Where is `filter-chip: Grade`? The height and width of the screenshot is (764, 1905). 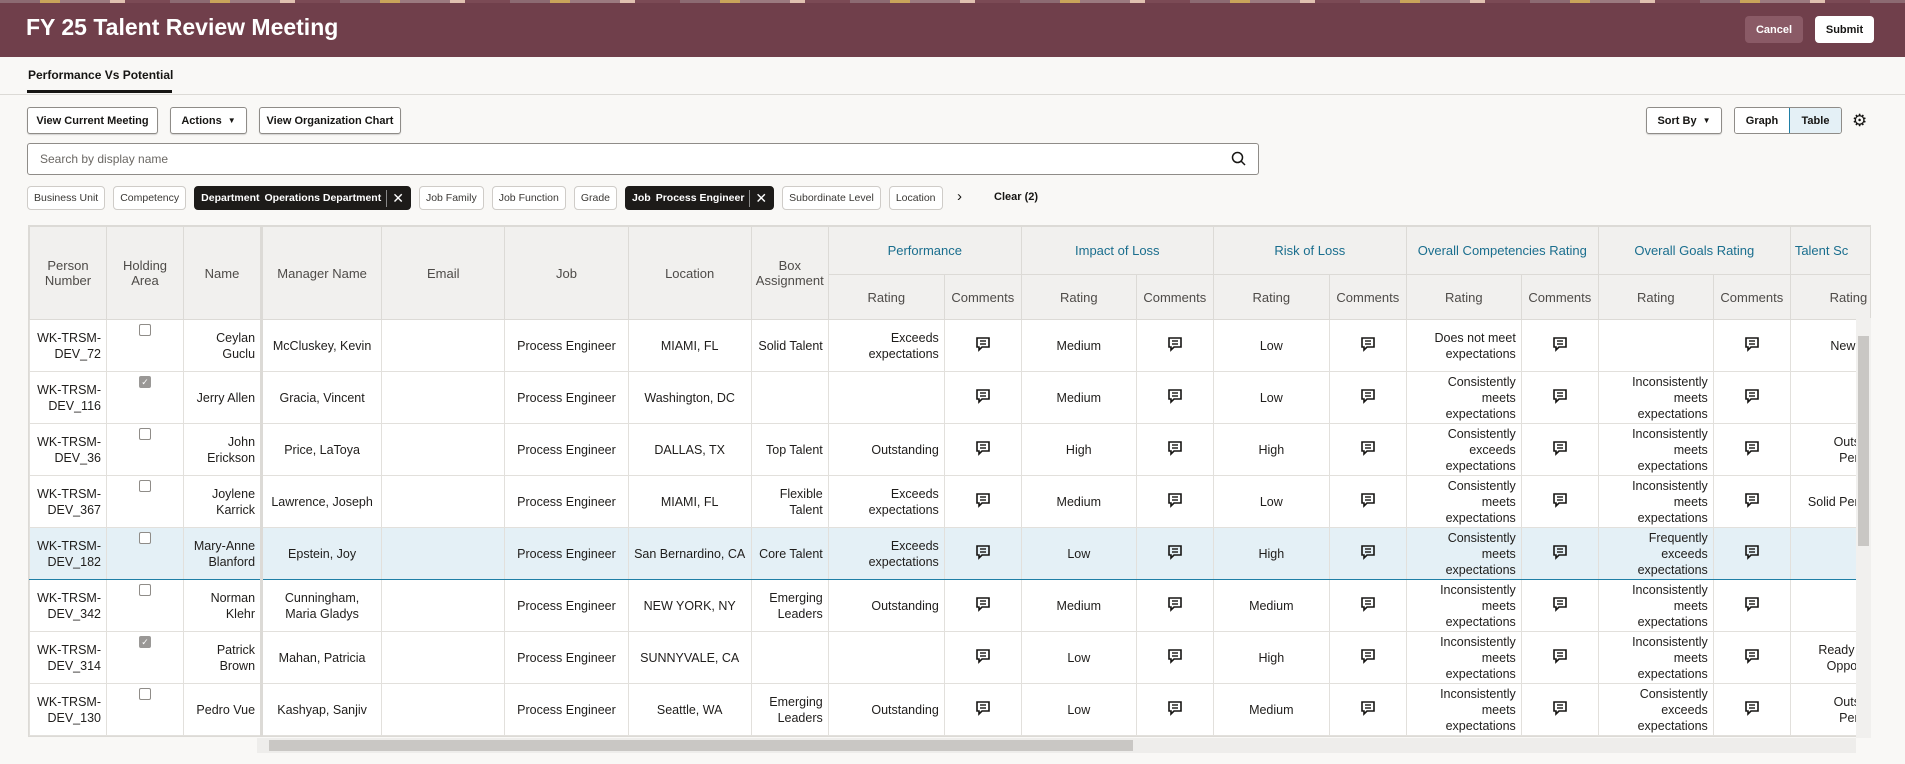 filter-chip: Grade is located at coordinates (595, 198).